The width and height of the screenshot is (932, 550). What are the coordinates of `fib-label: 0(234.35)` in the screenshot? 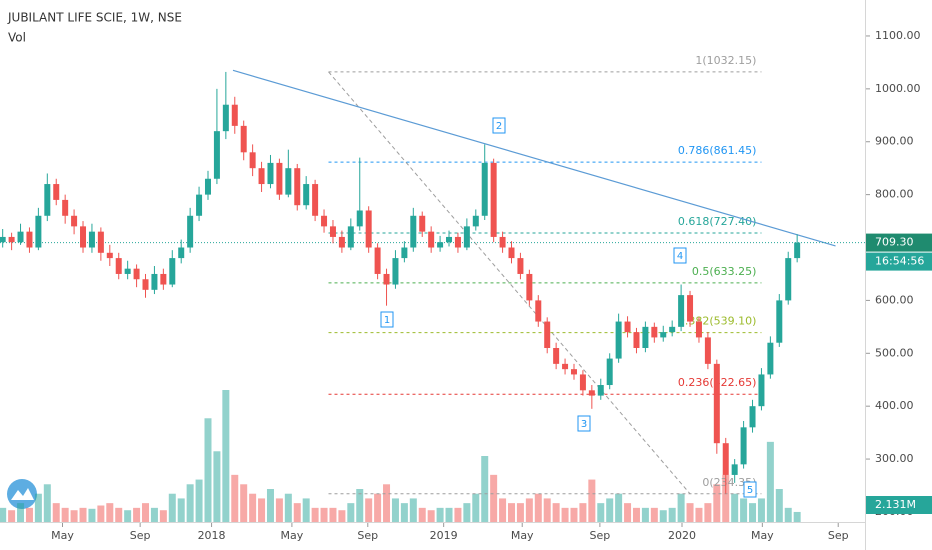 It's located at (729, 482).